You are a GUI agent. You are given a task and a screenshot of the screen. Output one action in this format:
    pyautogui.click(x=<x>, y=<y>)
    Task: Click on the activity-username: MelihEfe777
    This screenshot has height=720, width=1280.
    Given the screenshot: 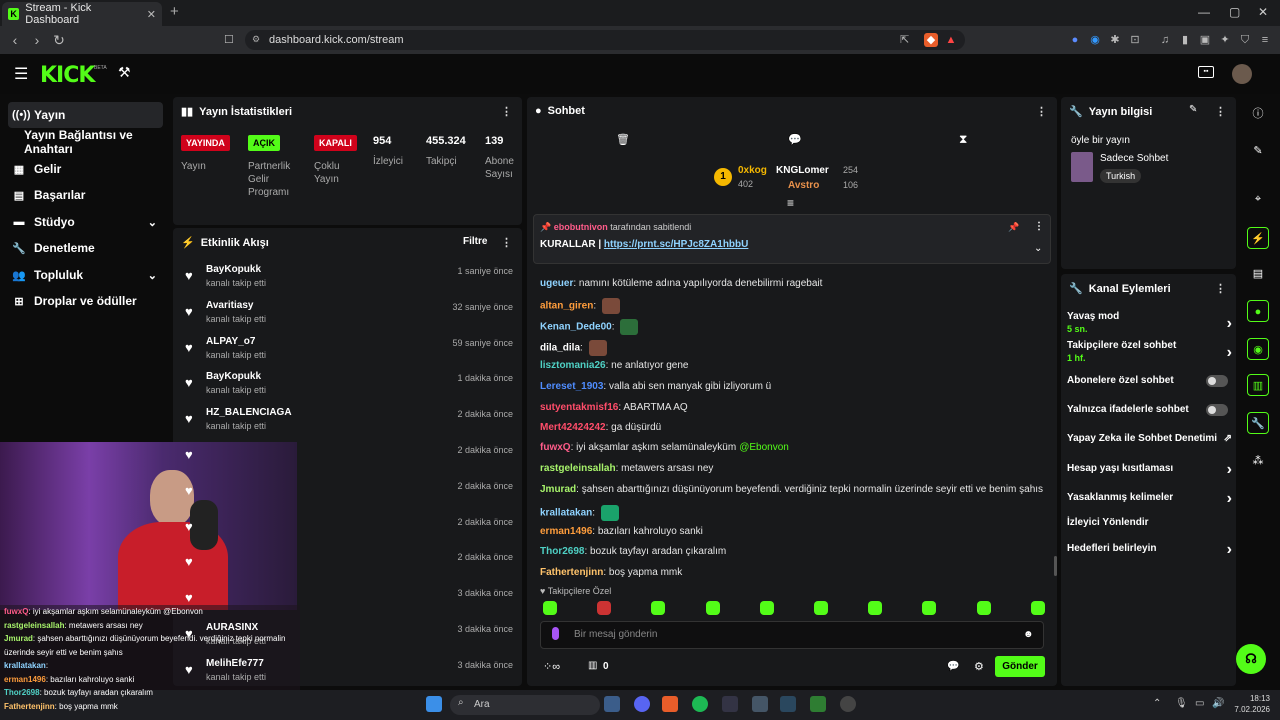 What is the action you would take?
    pyautogui.click(x=235, y=663)
    